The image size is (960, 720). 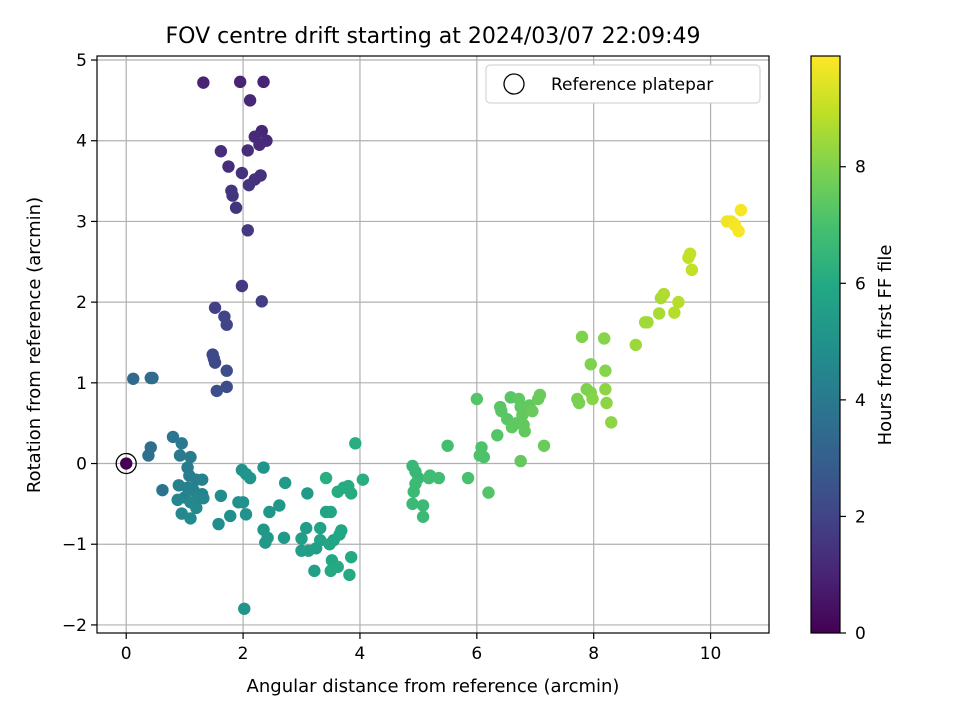 What do you see at coordinates (860, 517) in the screenshot?
I see `colorbar-tick-label: 2` at bounding box center [860, 517].